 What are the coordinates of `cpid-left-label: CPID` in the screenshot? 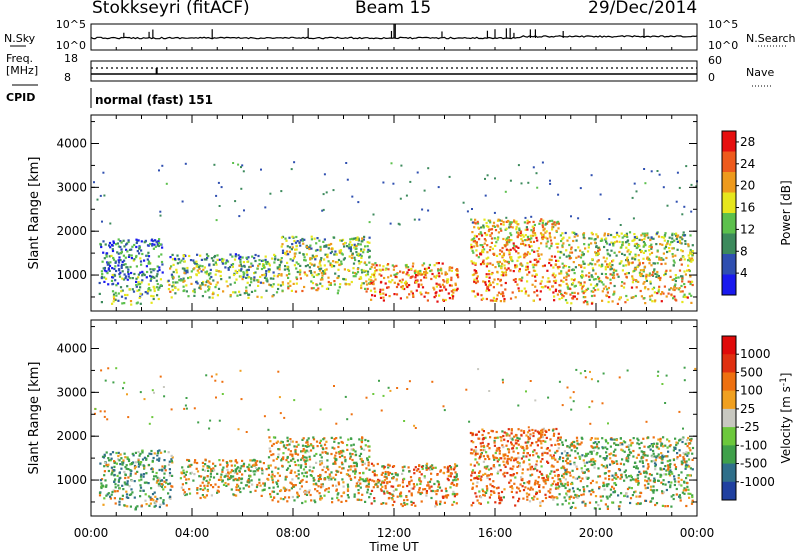 It's located at (20, 97).